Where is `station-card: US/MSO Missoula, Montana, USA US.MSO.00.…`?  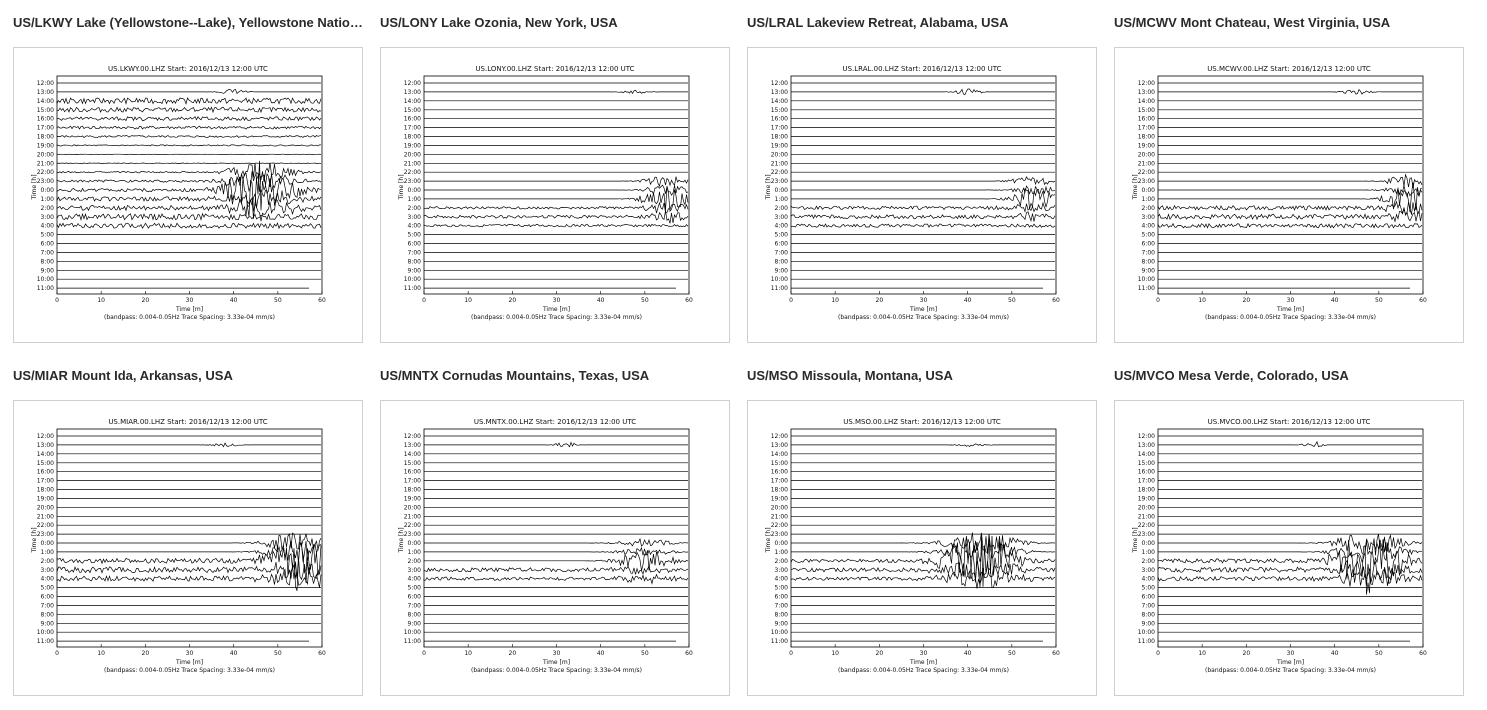 station-card: US/MSO Missoula, Montana, USA US.MSO.00.… is located at coordinates (922, 532).